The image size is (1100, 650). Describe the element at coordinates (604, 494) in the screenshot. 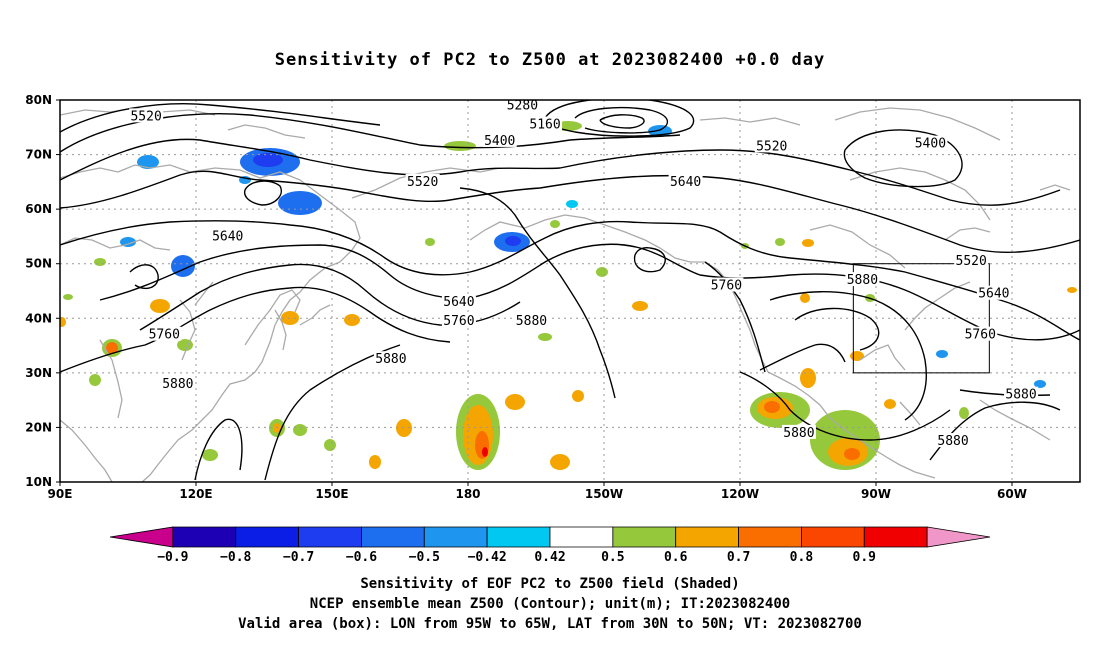

I see `lon-tick-label: 150W` at that location.